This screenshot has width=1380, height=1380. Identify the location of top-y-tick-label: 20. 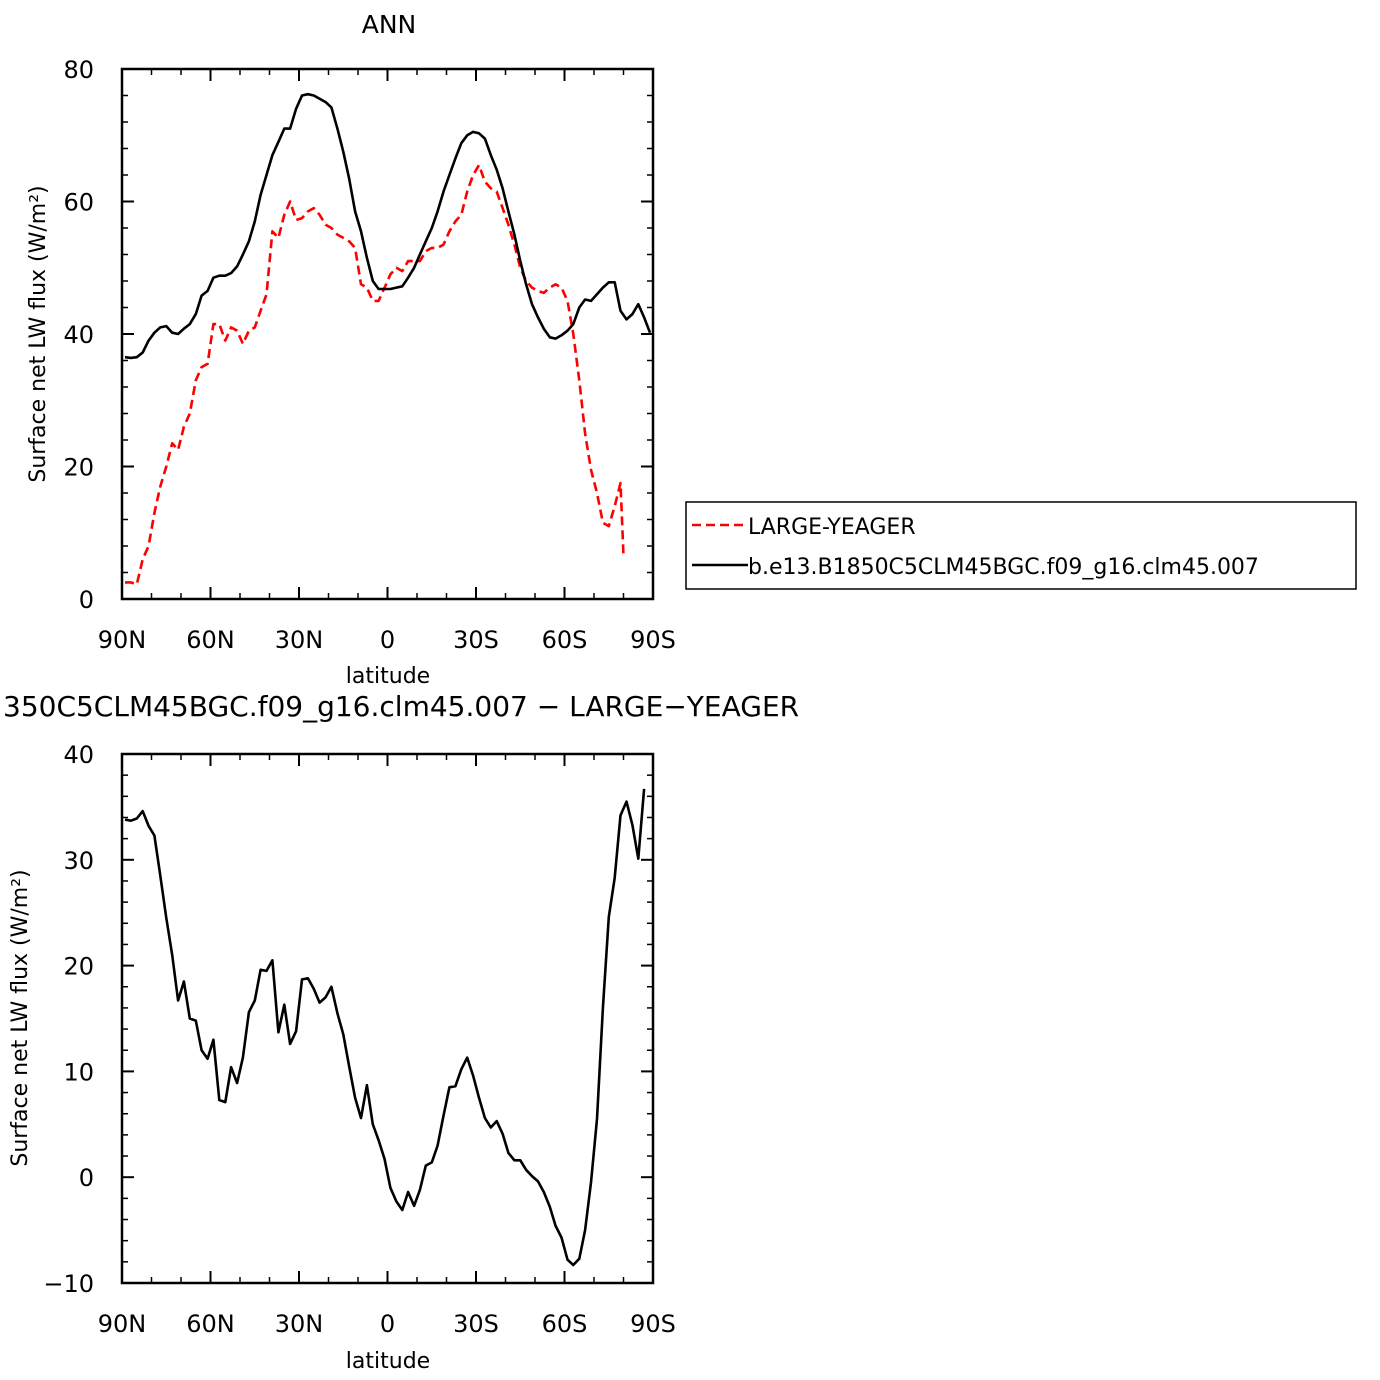
(78, 468).